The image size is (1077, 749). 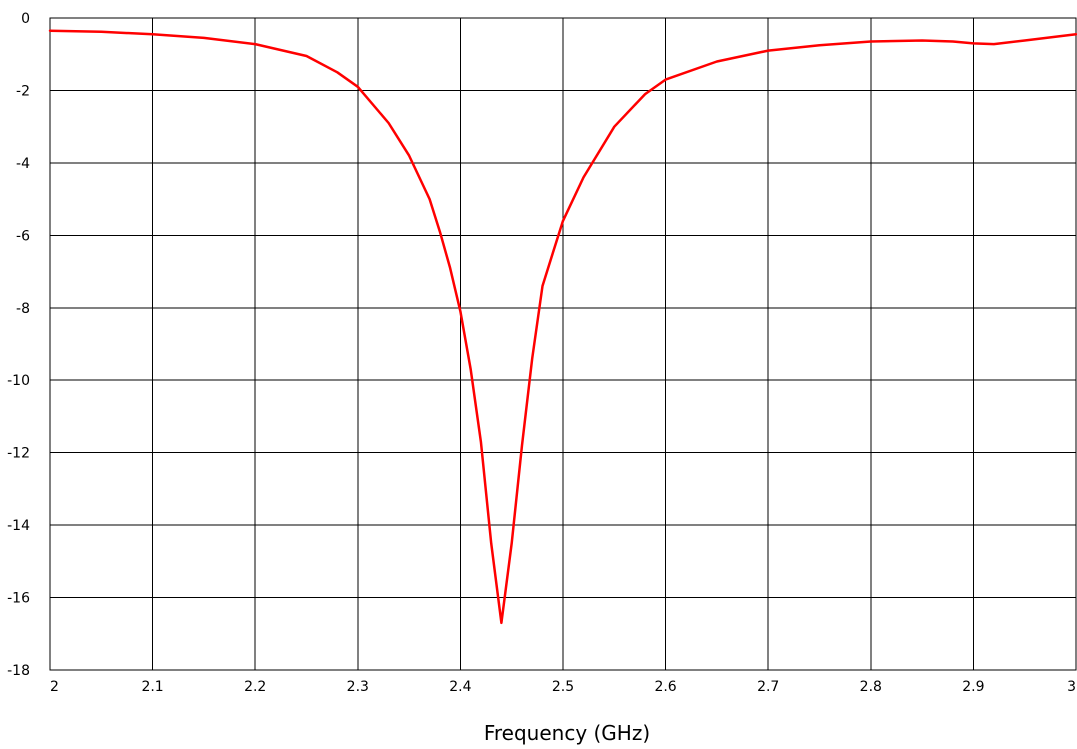 What do you see at coordinates (18, 454) in the screenshot?
I see `y-tick-label: -12` at bounding box center [18, 454].